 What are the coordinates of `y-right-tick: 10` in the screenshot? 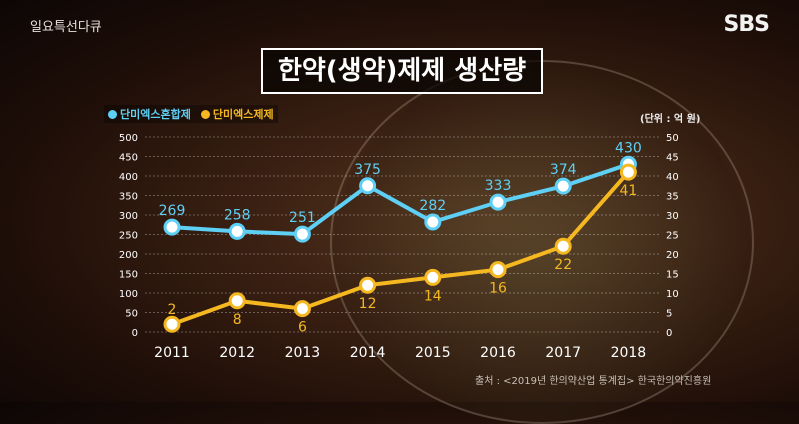 It's located at (672, 294).